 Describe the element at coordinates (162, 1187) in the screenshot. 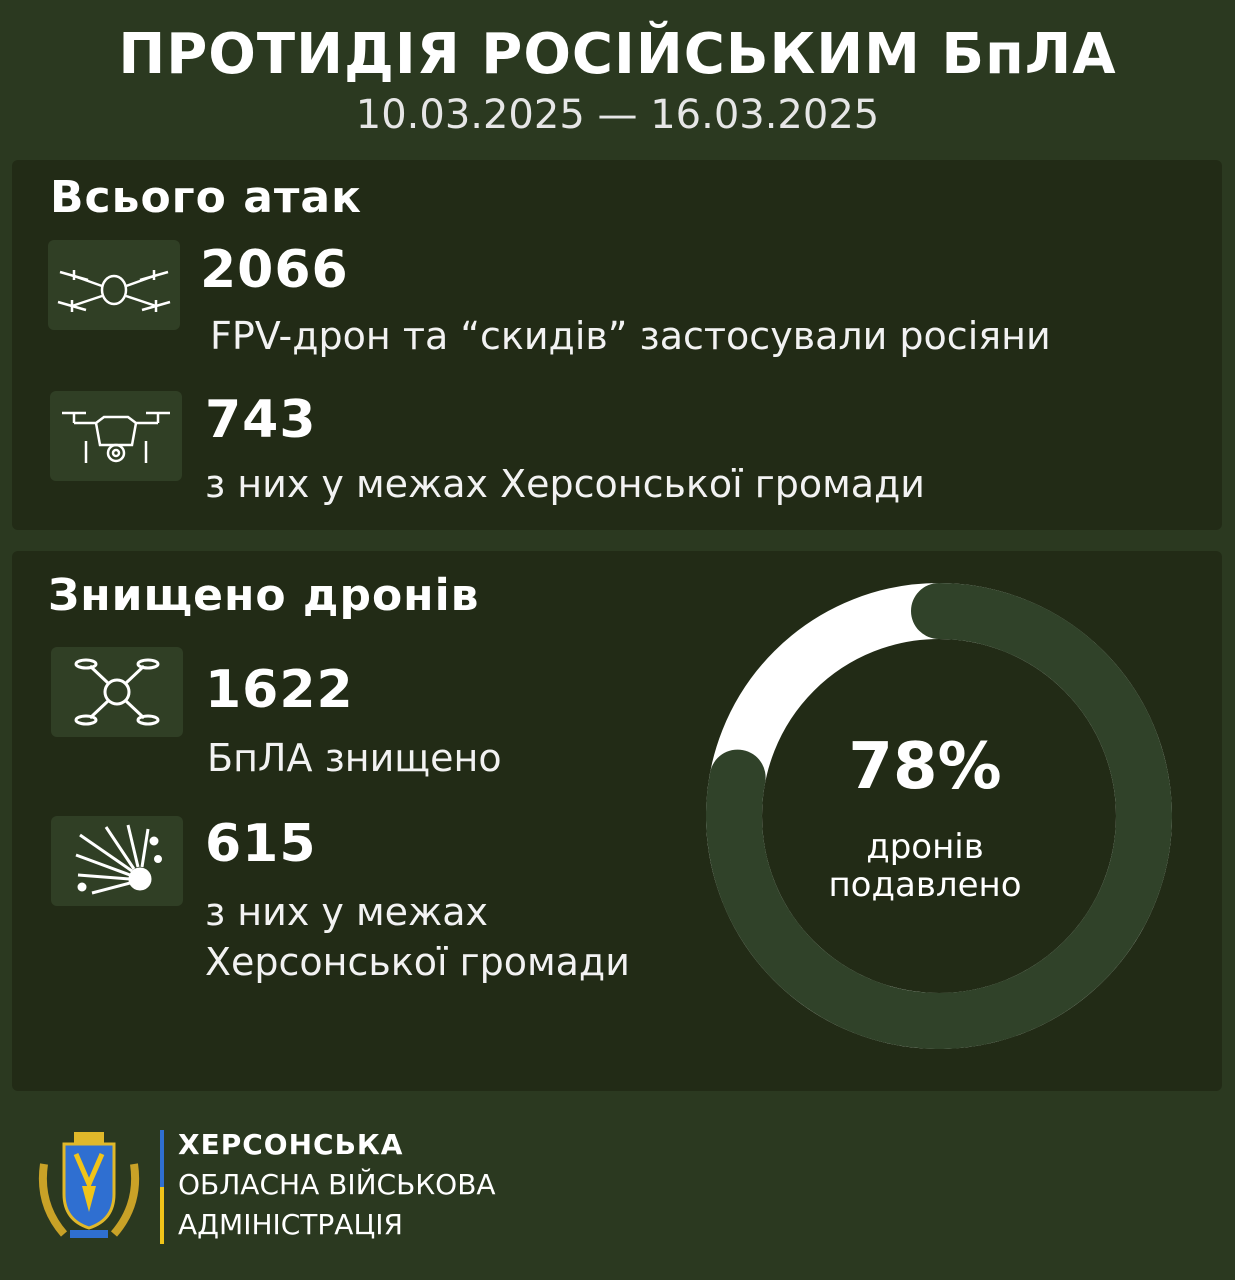

I see `footer-divider` at that location.